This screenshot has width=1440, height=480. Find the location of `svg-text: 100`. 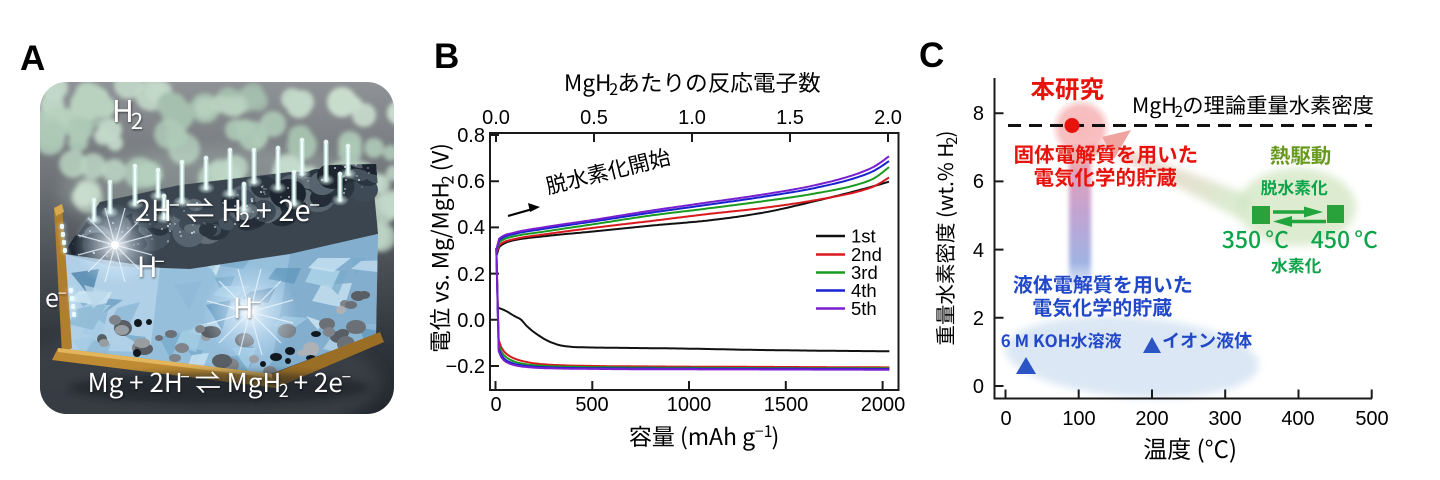

svg-text: 100 is located at coordinates (1078, 419).